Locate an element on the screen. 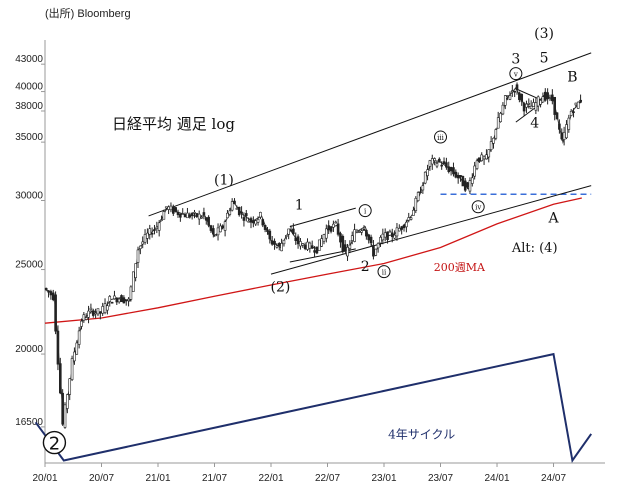  wave-circle-label: ii is located at coordinates (384, 273).